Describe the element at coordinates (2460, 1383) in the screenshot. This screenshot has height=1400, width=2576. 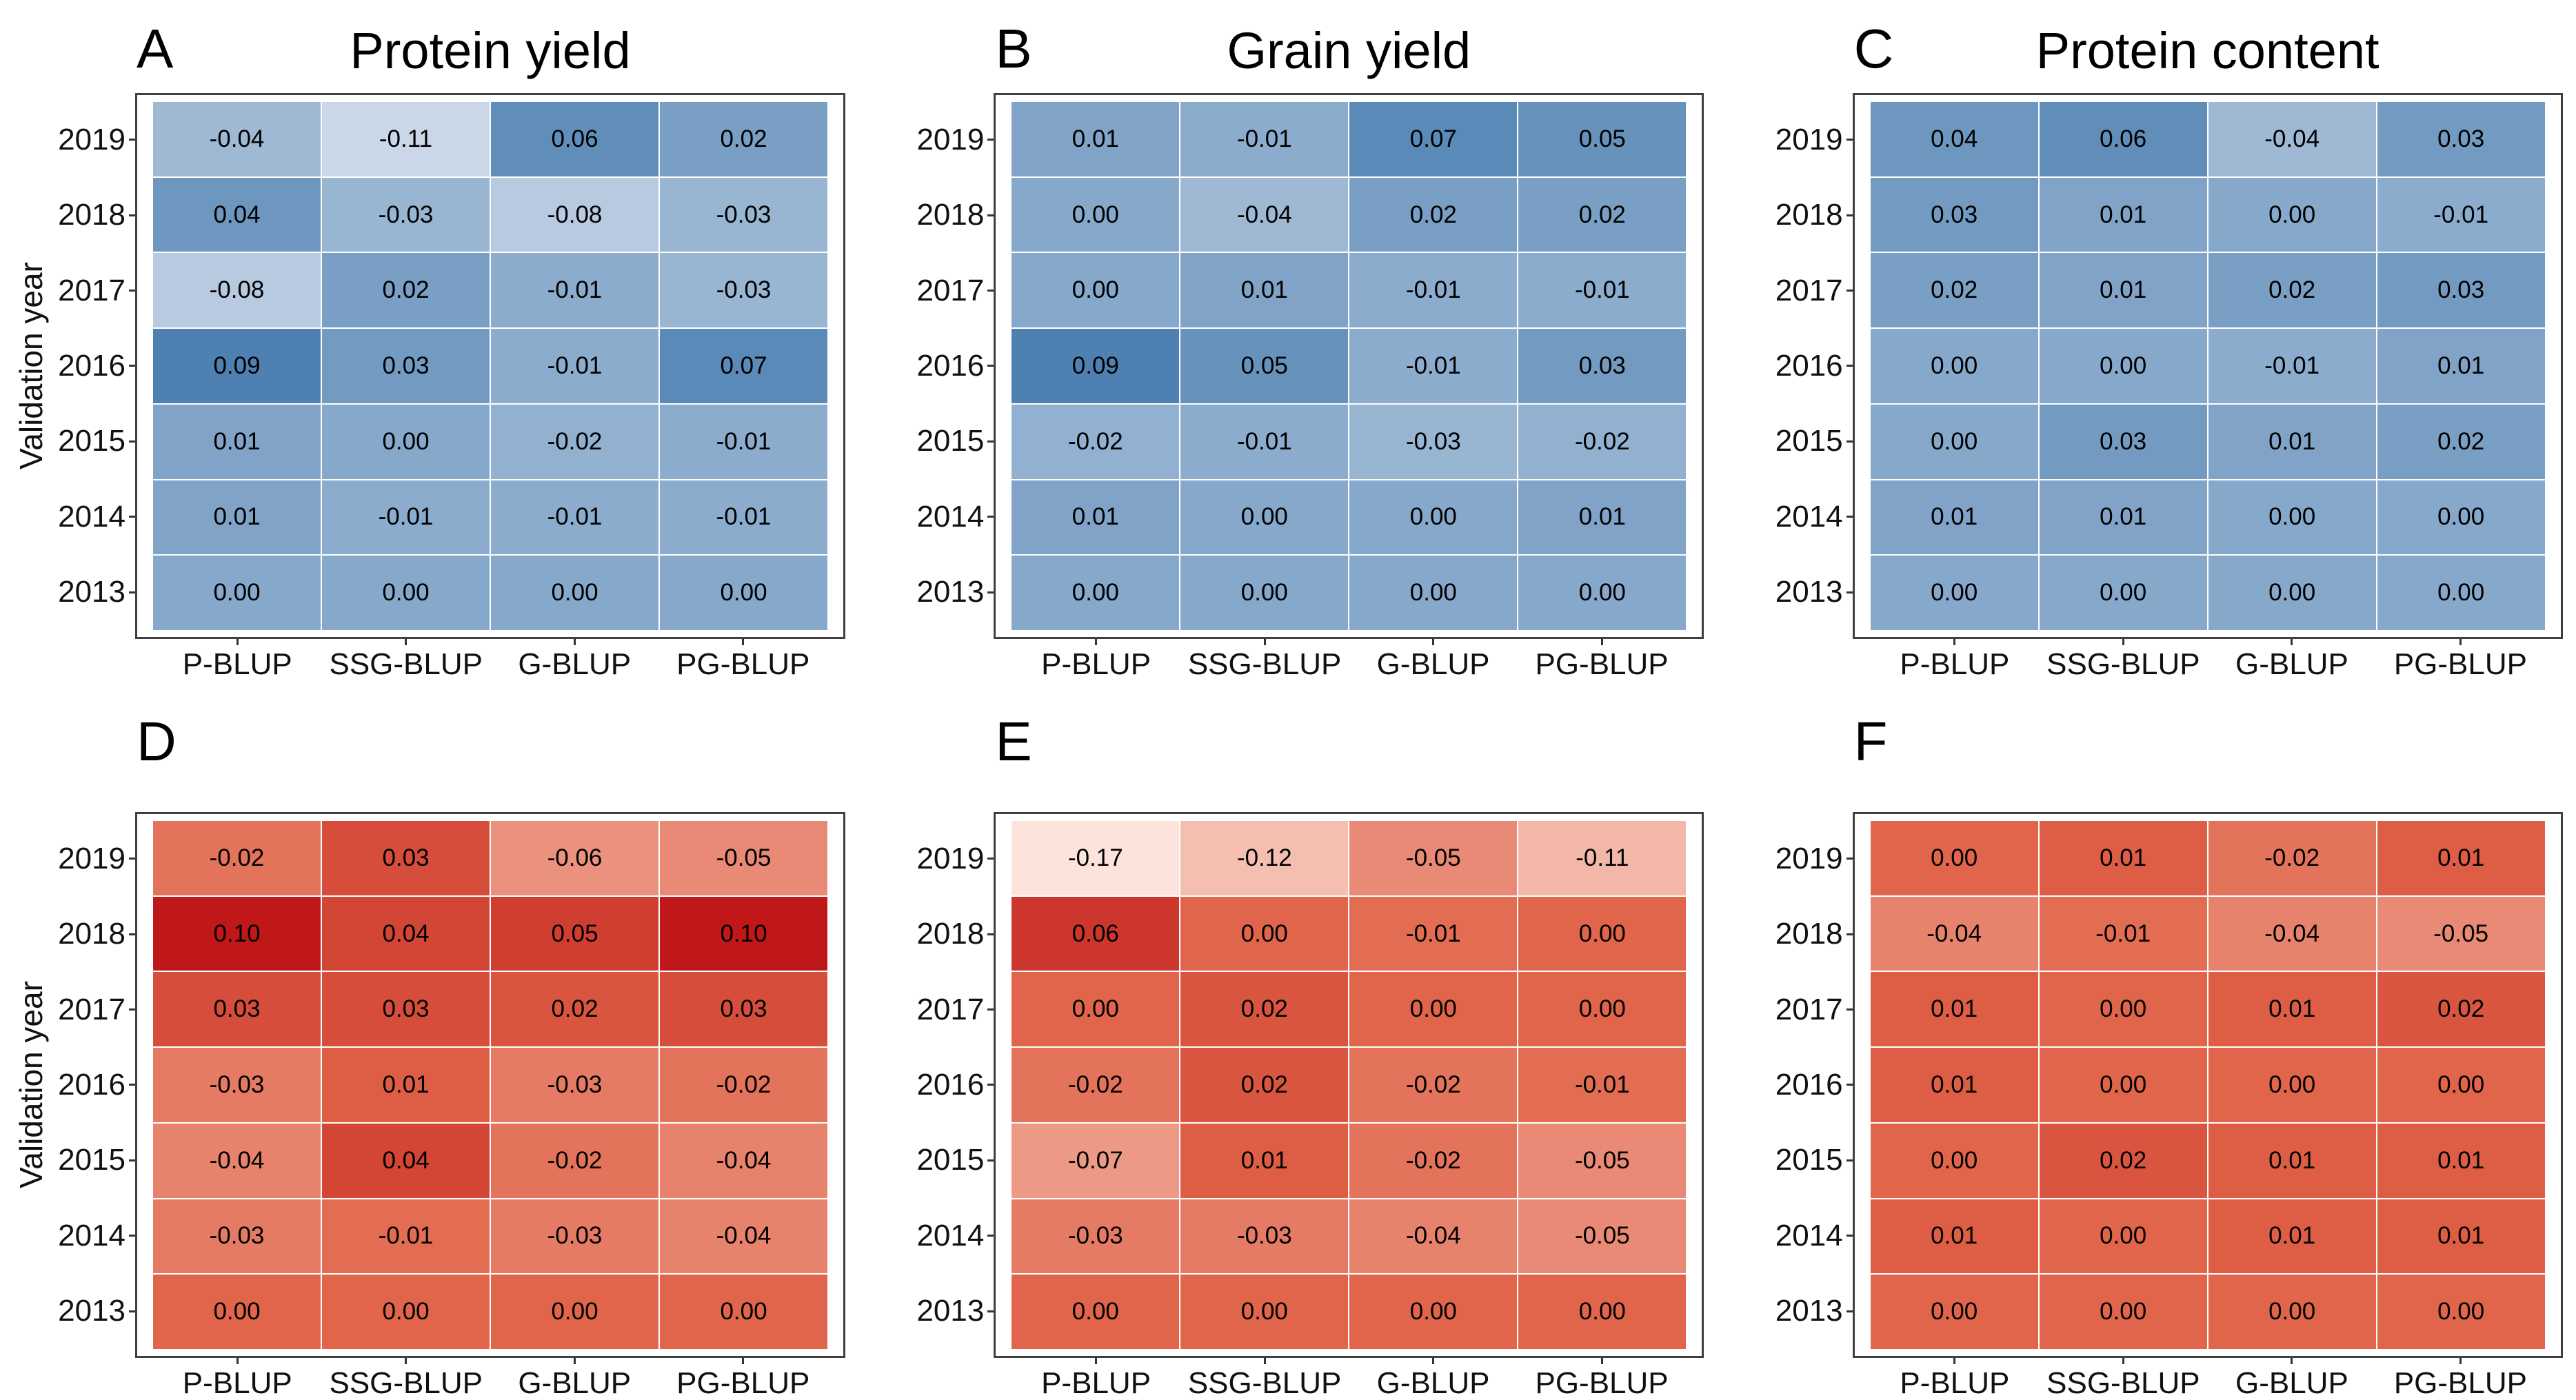
I see `method-label: PG-BLUP` at that location.